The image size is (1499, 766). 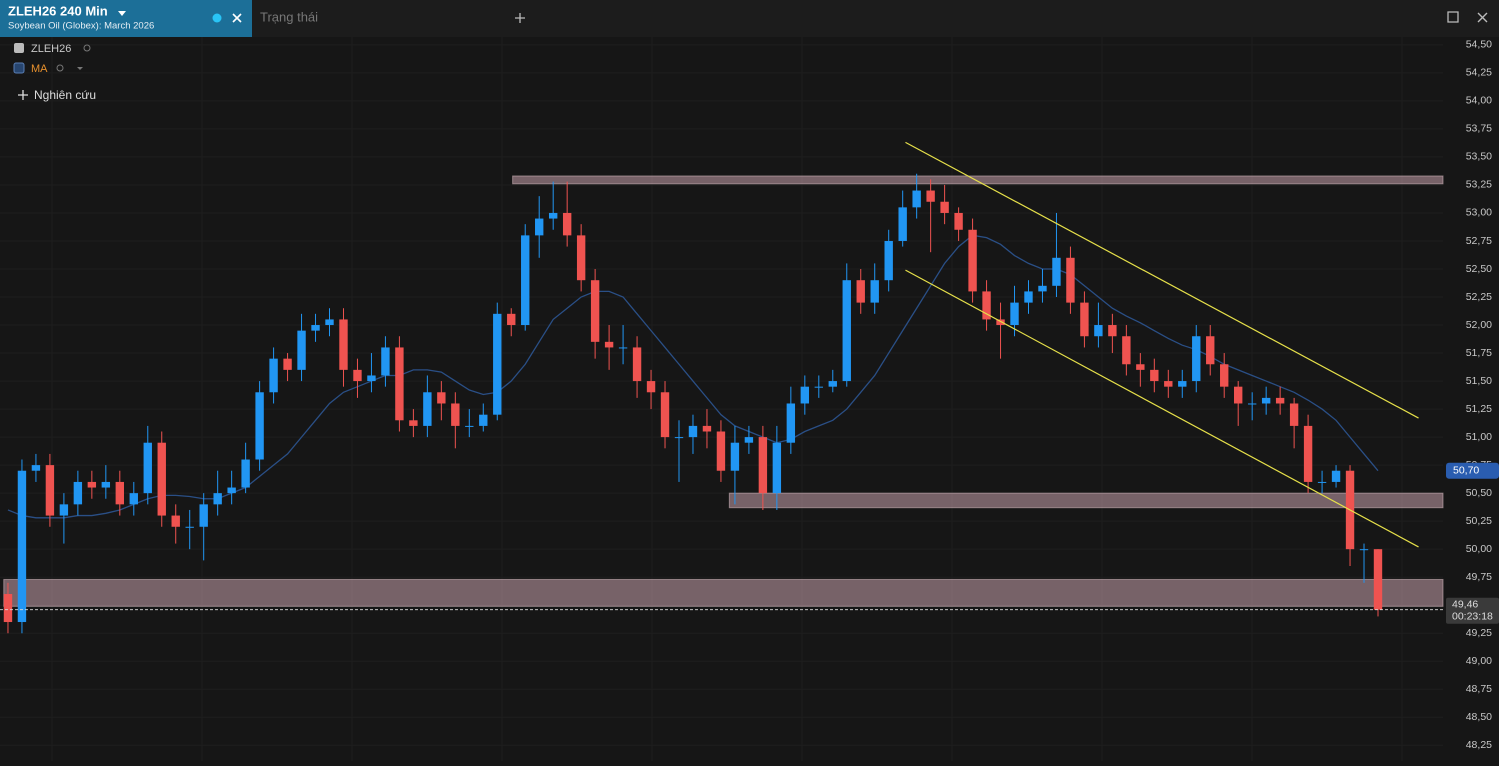 What do you see at coordinates (1466, 471) in the screenshot?
I see `ma-last-label: 50,70` at bounding box center [1466, 471].